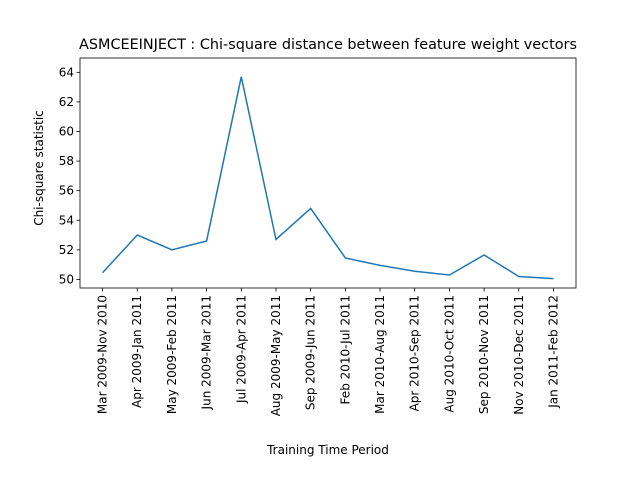 This screenshot has width=640, height=480. I want to click on x-tick-label: Sep 2010-Nov 2011, so click(484, 354).